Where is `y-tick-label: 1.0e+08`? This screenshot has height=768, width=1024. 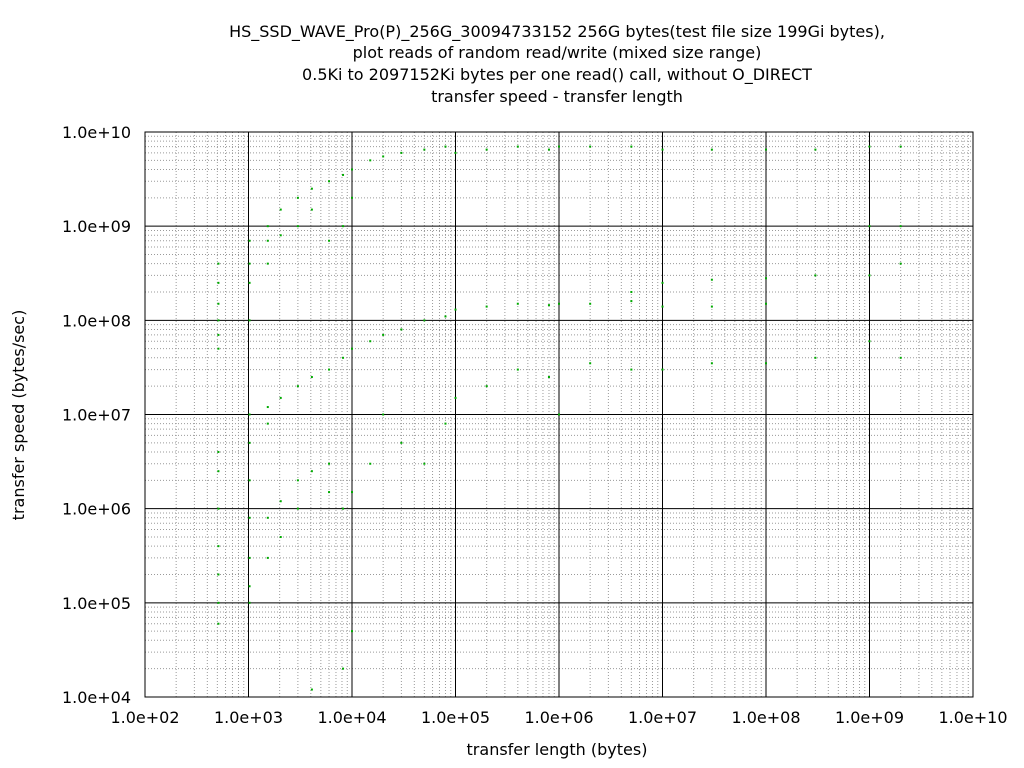
y-tick-label: 1.0e+08 is located at coordinates (96, 320).